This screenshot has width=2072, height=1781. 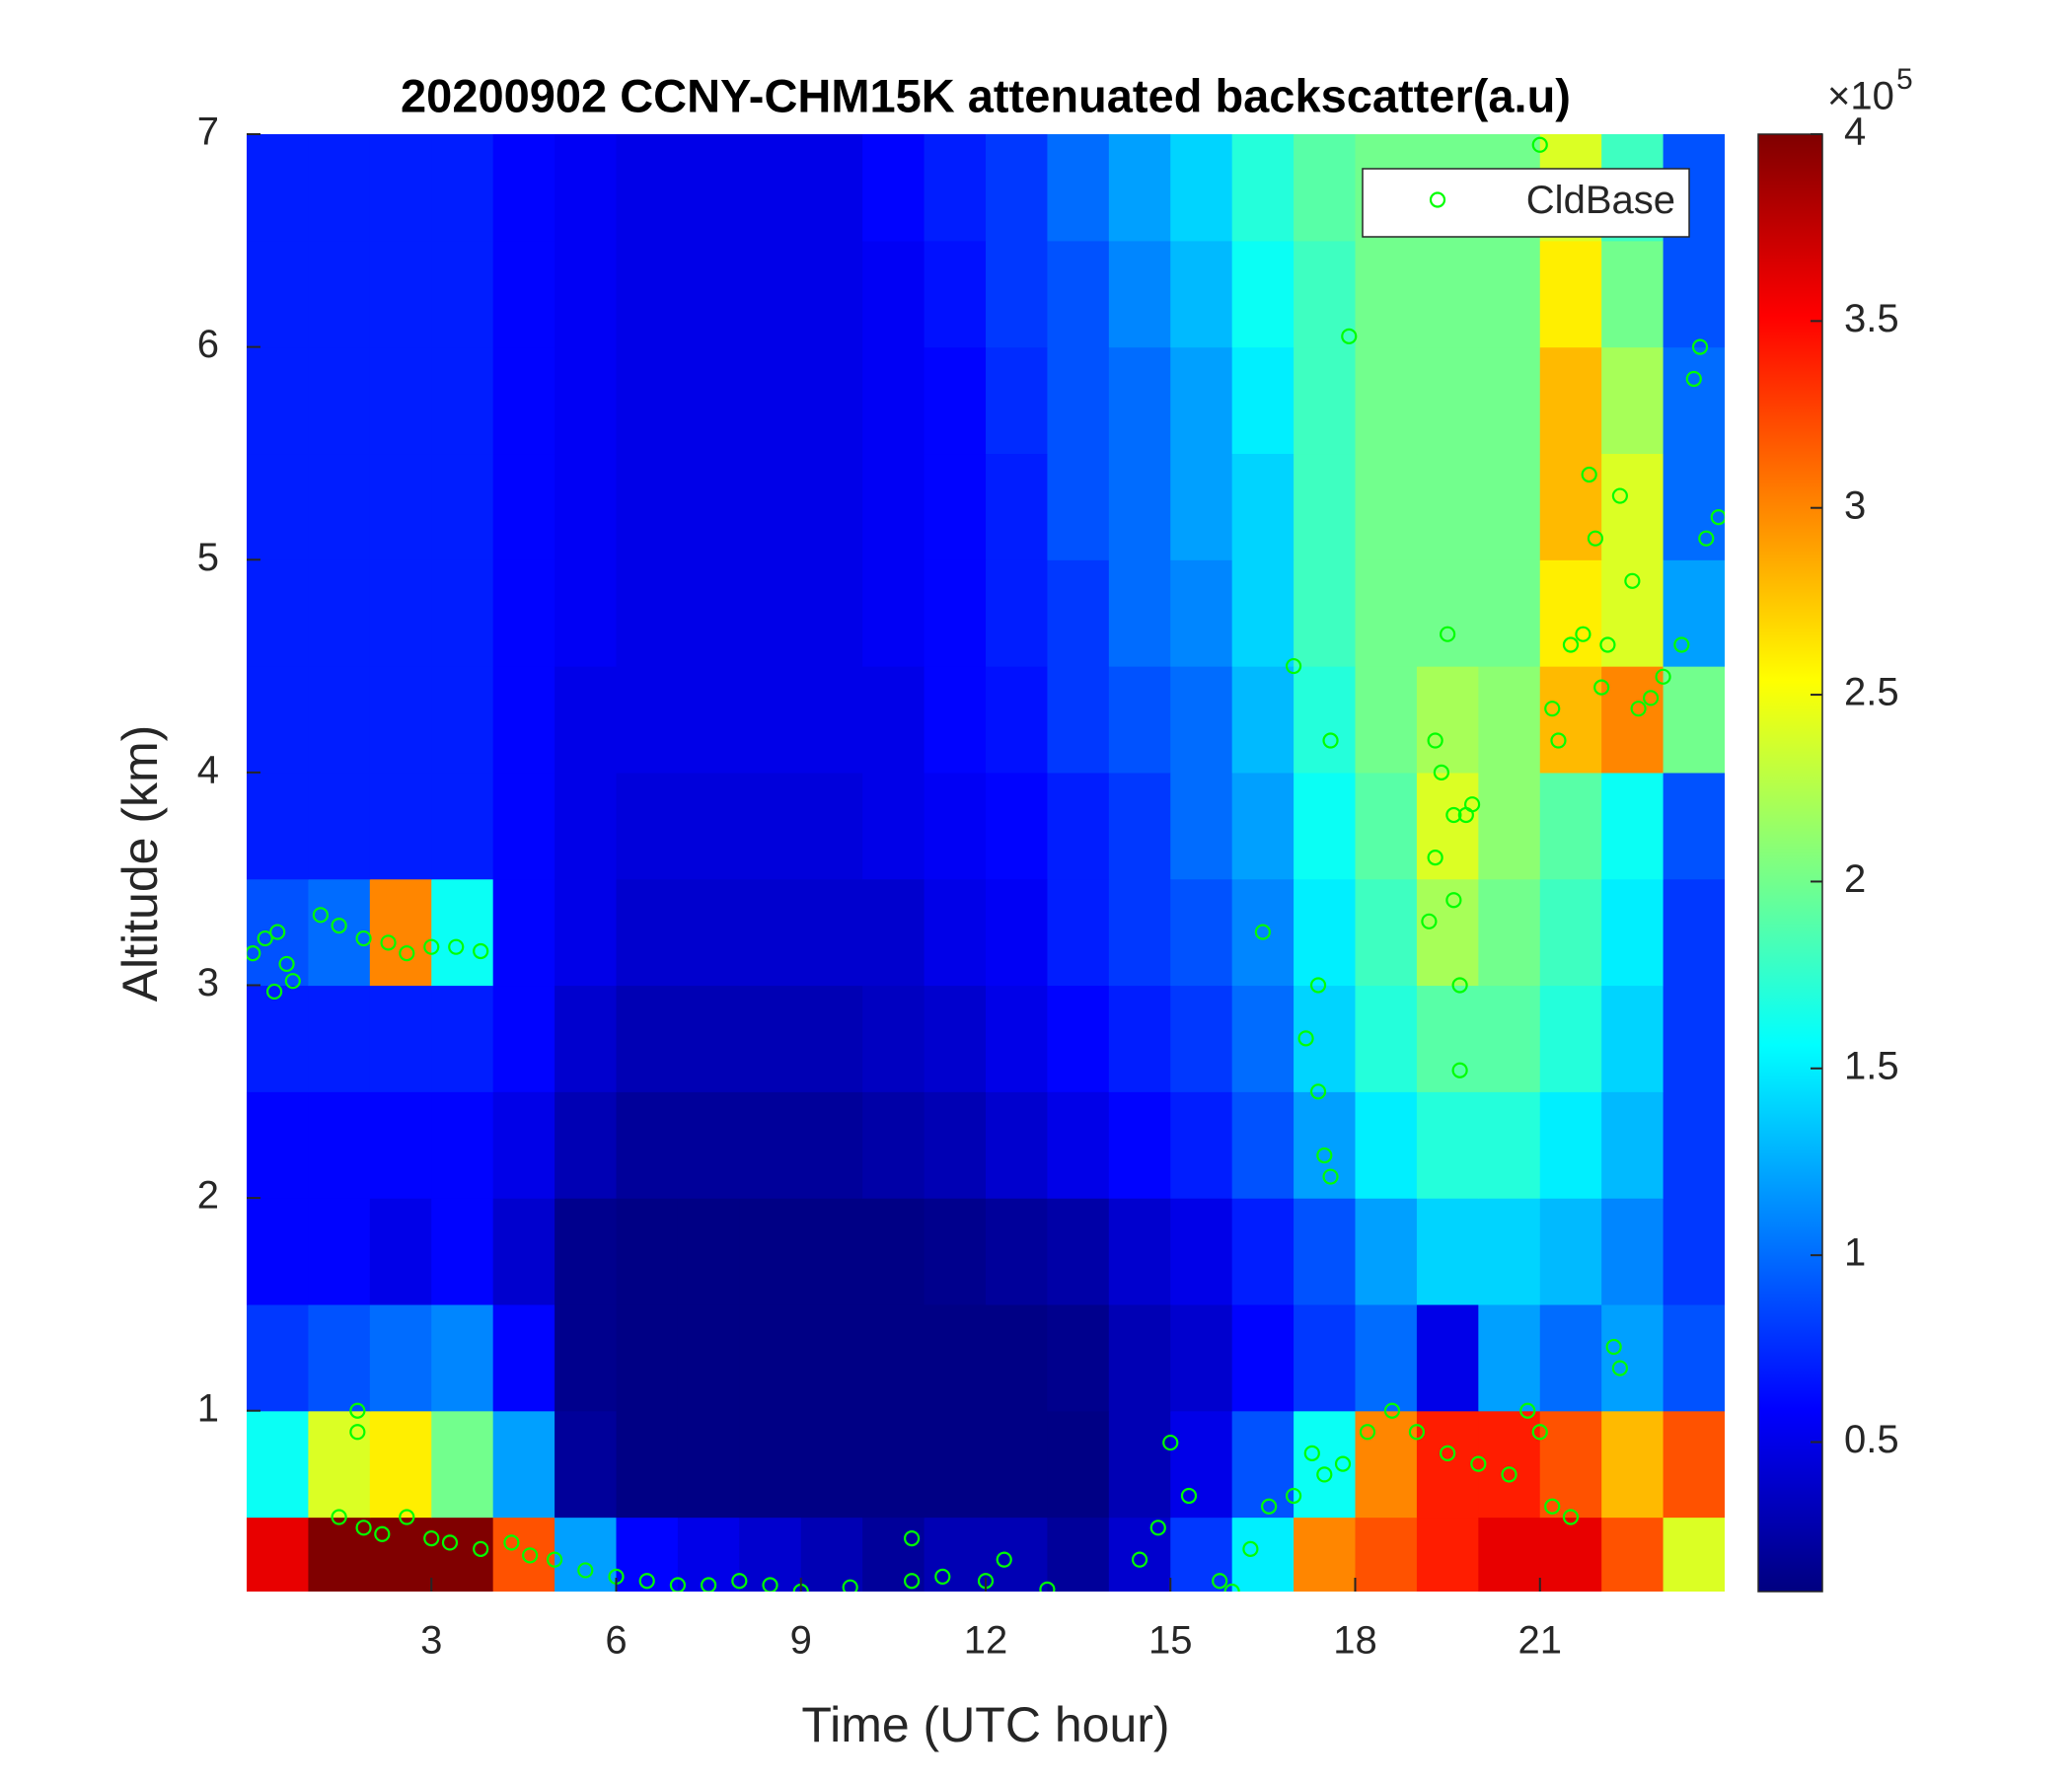 What do you see at coordinates (431, 1641) in the screenshot?
I see `x-tick-label: 3` at bounding box center [431, 1641].